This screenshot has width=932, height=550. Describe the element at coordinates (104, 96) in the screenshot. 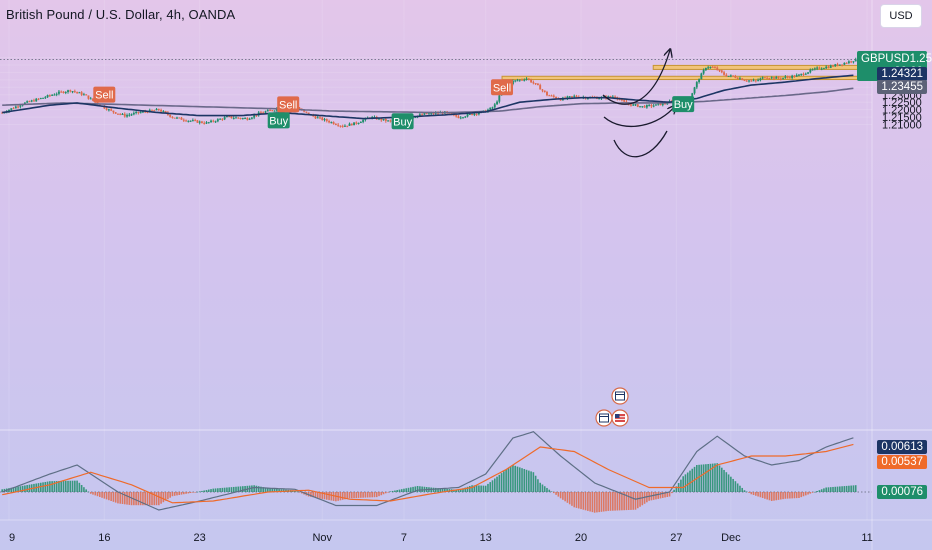

I see `sell-signal-label: Sell` at that location.